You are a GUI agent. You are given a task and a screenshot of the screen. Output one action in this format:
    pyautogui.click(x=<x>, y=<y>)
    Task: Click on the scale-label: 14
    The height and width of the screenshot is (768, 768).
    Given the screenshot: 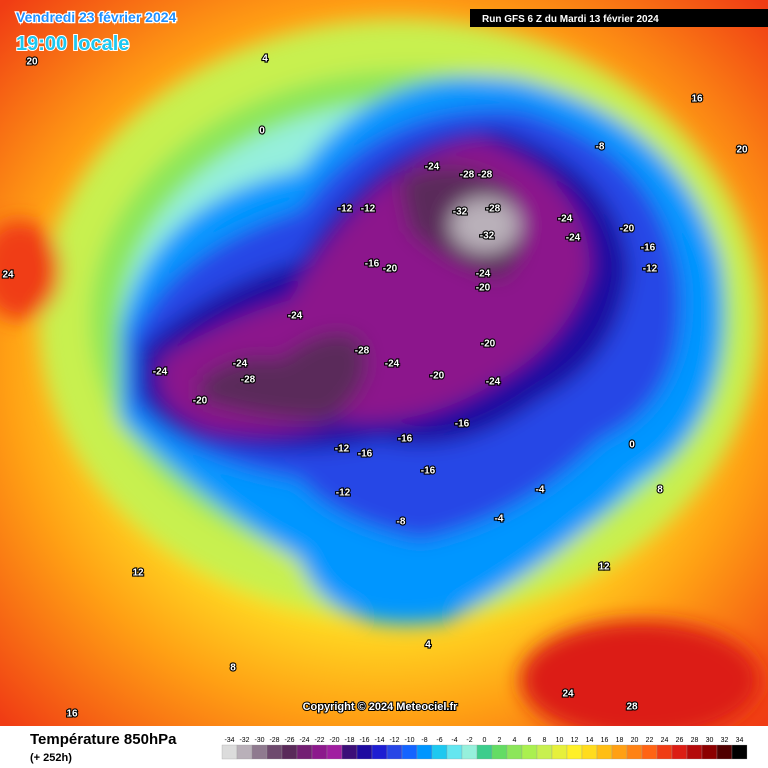 What is the action you would take?
    pyautogui.click(x=590, y=740)
    